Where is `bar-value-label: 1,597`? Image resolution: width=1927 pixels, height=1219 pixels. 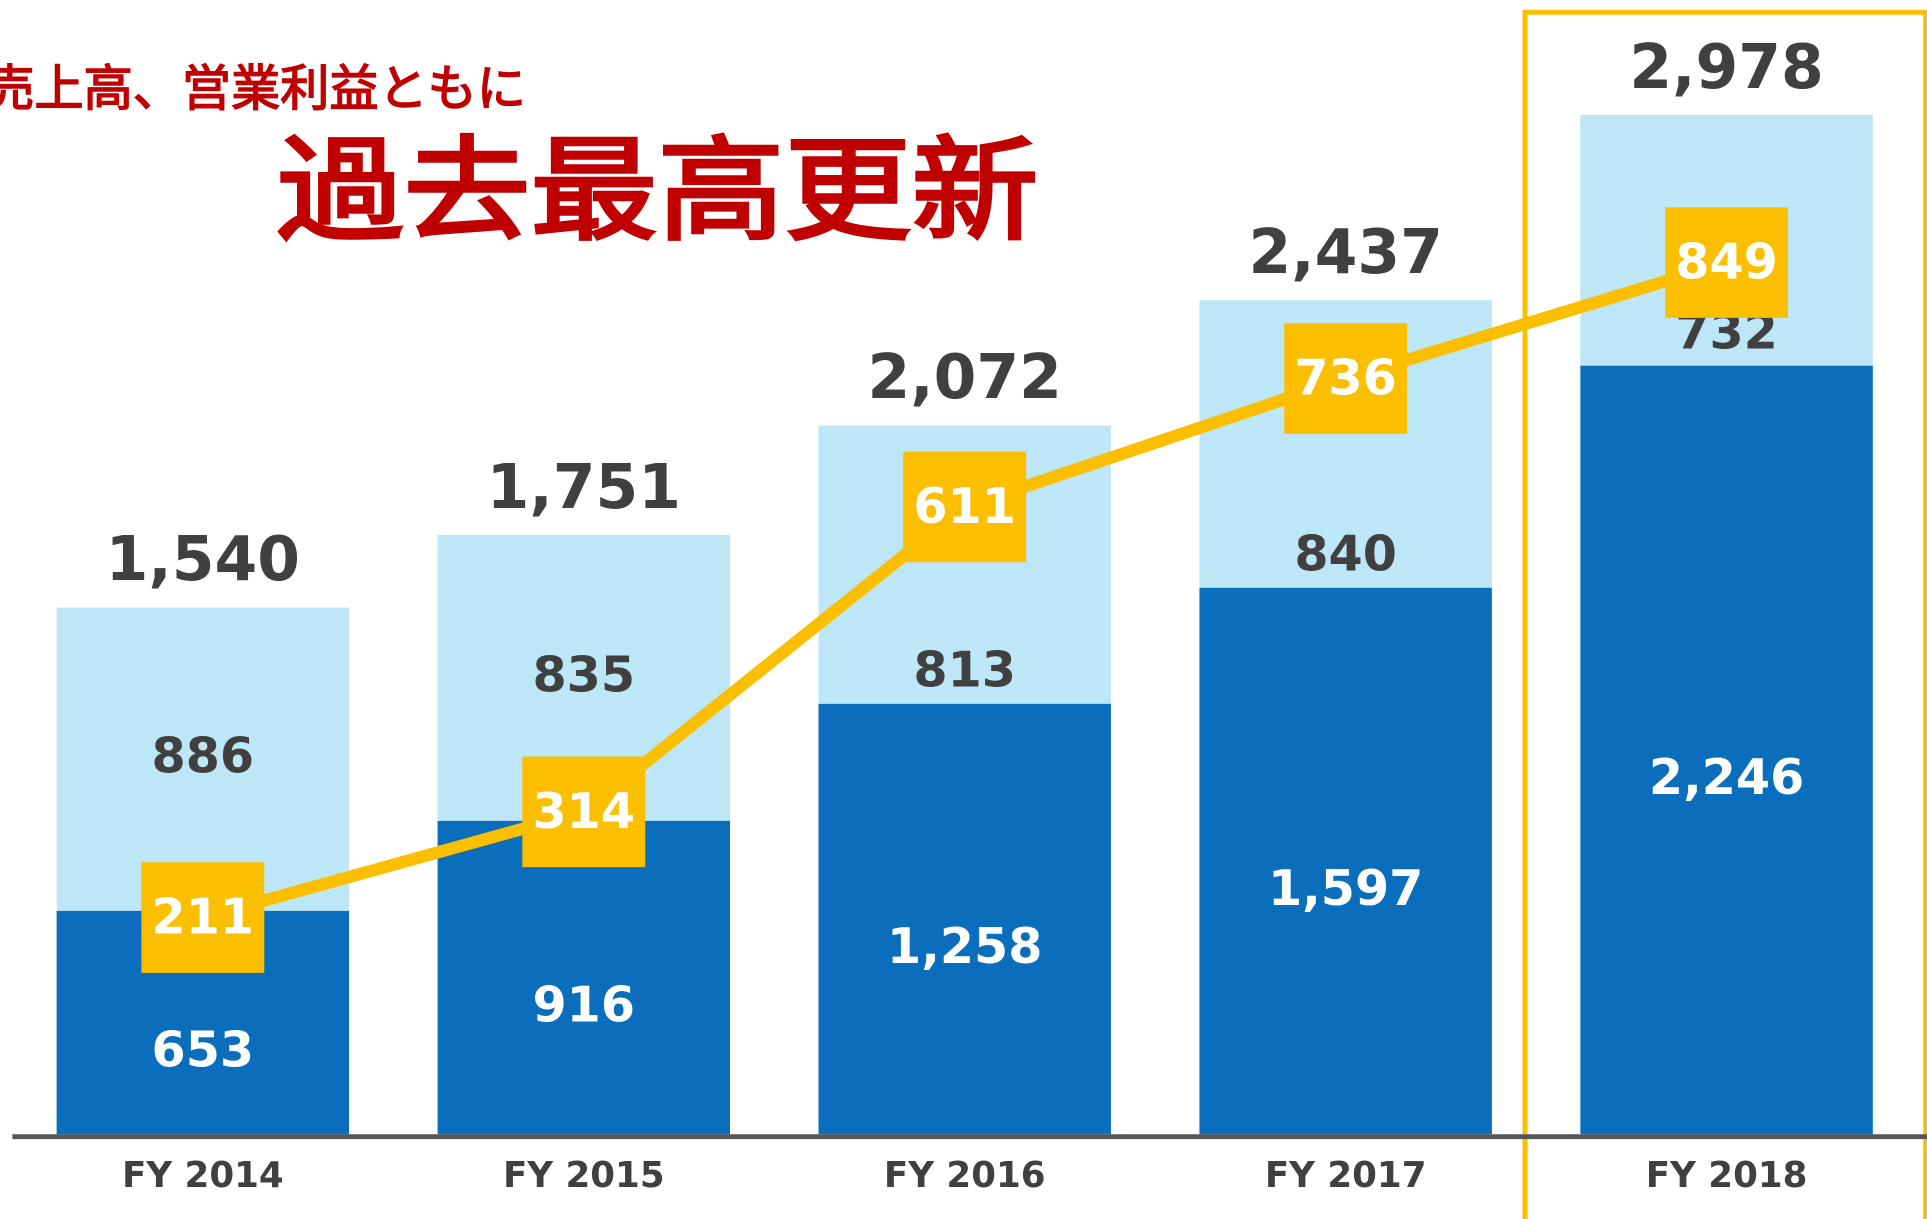 bar-value-label: 1,597 is located at coordinates (1345, 888).